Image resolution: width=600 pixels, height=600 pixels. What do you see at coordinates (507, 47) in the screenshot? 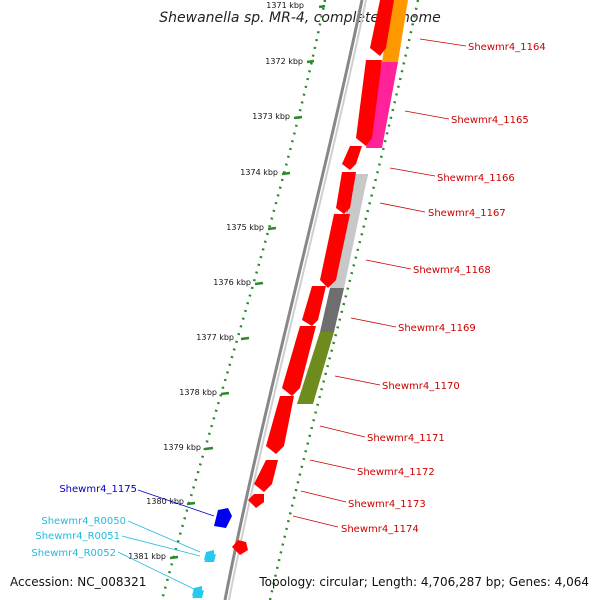
I see `gene-label: Shewmr4_1164` at bounding box center [507, 47].